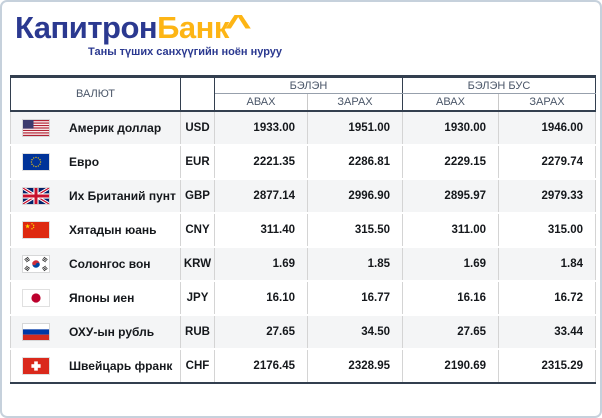 The width and height of the screenshot is (602, 418). Describe the element at coordinates (261, 230) in the screenshot. I see `cash-buy-rate: 311.40` at that location.